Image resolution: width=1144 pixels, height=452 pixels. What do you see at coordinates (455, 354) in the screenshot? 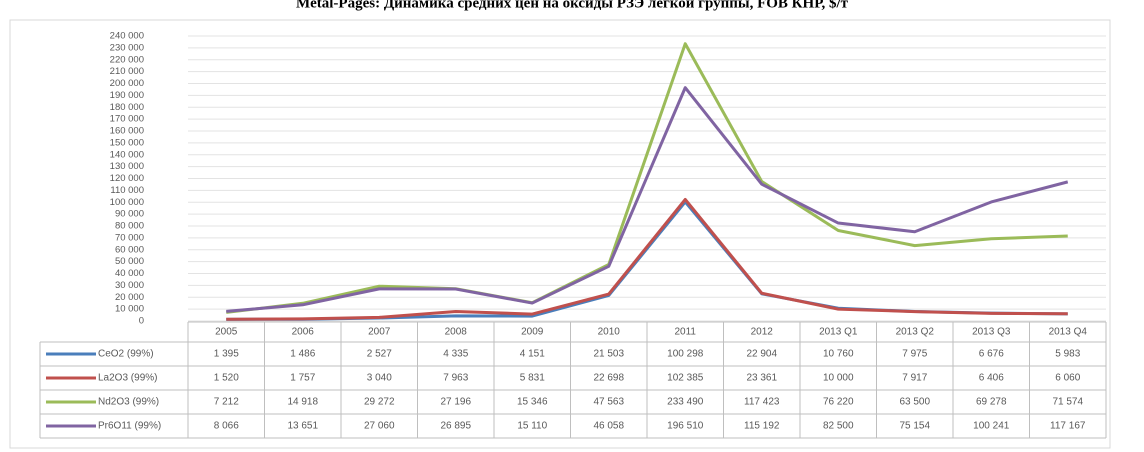
I see `table-cell: 4 335` at bounding box center [455, 354].